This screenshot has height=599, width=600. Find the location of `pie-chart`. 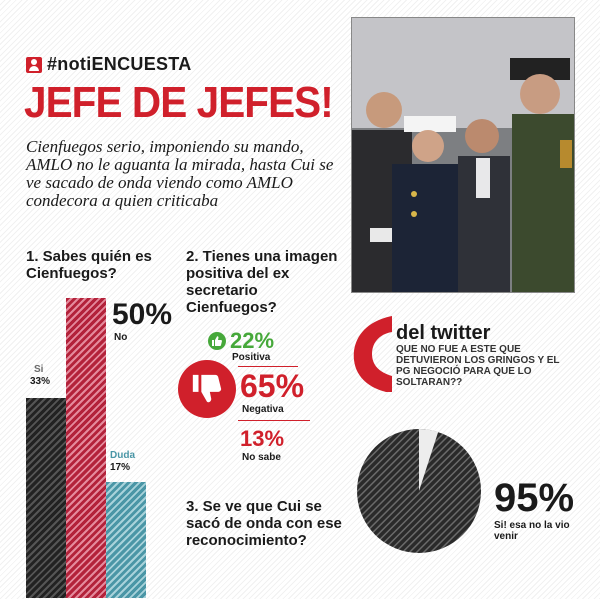

pie-chart is located at coordinates (419, 491).